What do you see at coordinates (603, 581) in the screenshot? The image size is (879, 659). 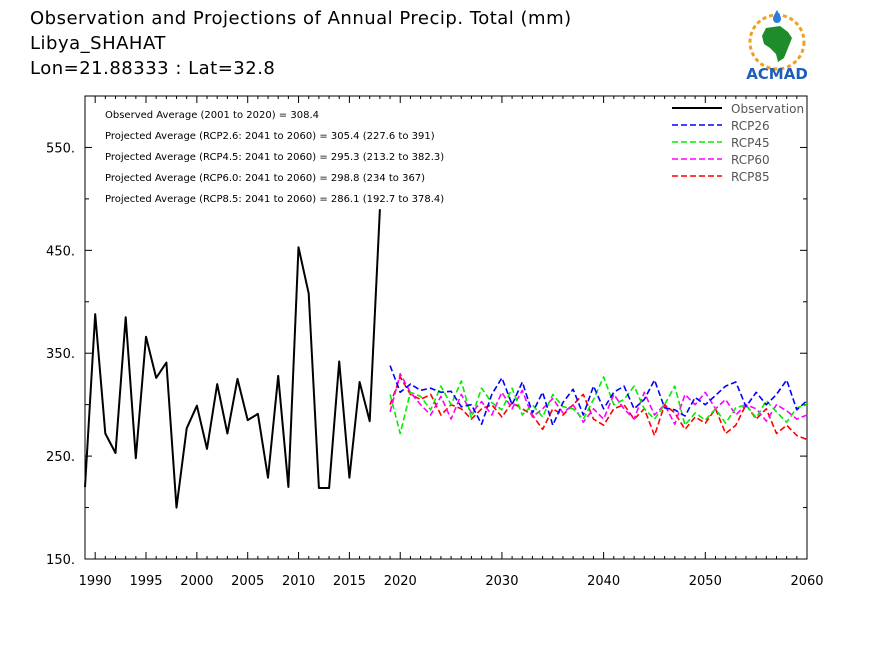 I see `x-tick-label: 2040` at bounding box center [603, 581].